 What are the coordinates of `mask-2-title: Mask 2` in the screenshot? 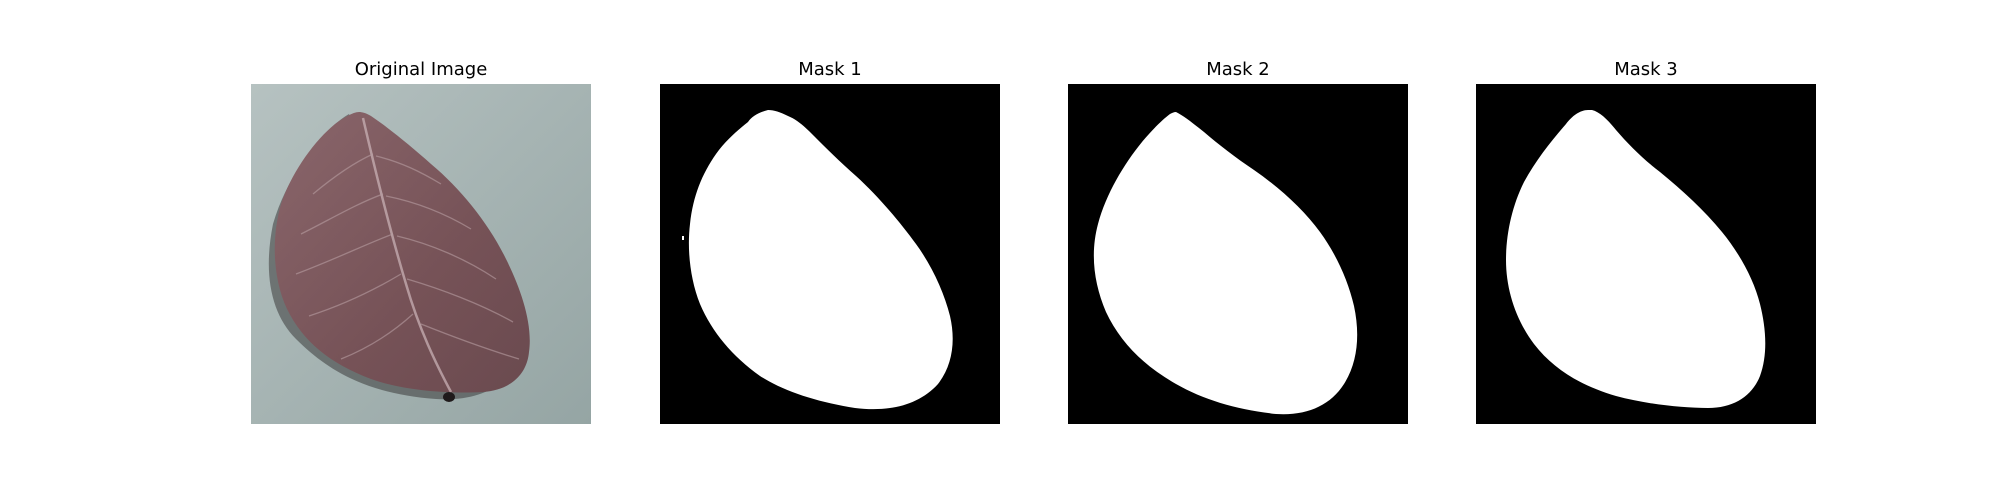 It's located at (1238, 69).